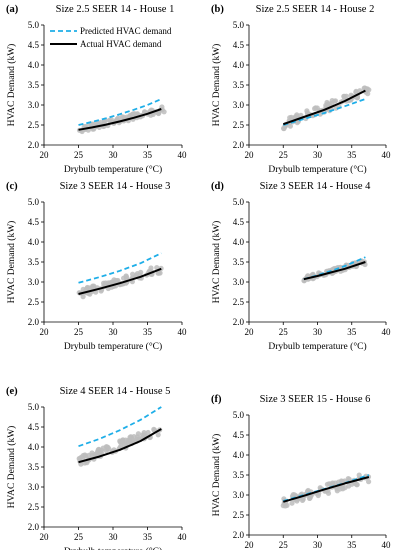 The image size is (405, 550). Describe the element at coordinates (315, 399) in the screenshot. I see `panel-title: Size 3 SEER 15 - House 6` at that location.